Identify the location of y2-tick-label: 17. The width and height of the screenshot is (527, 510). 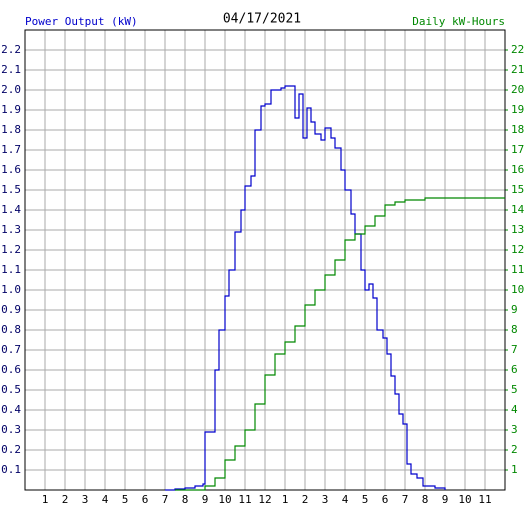
(517, 149).